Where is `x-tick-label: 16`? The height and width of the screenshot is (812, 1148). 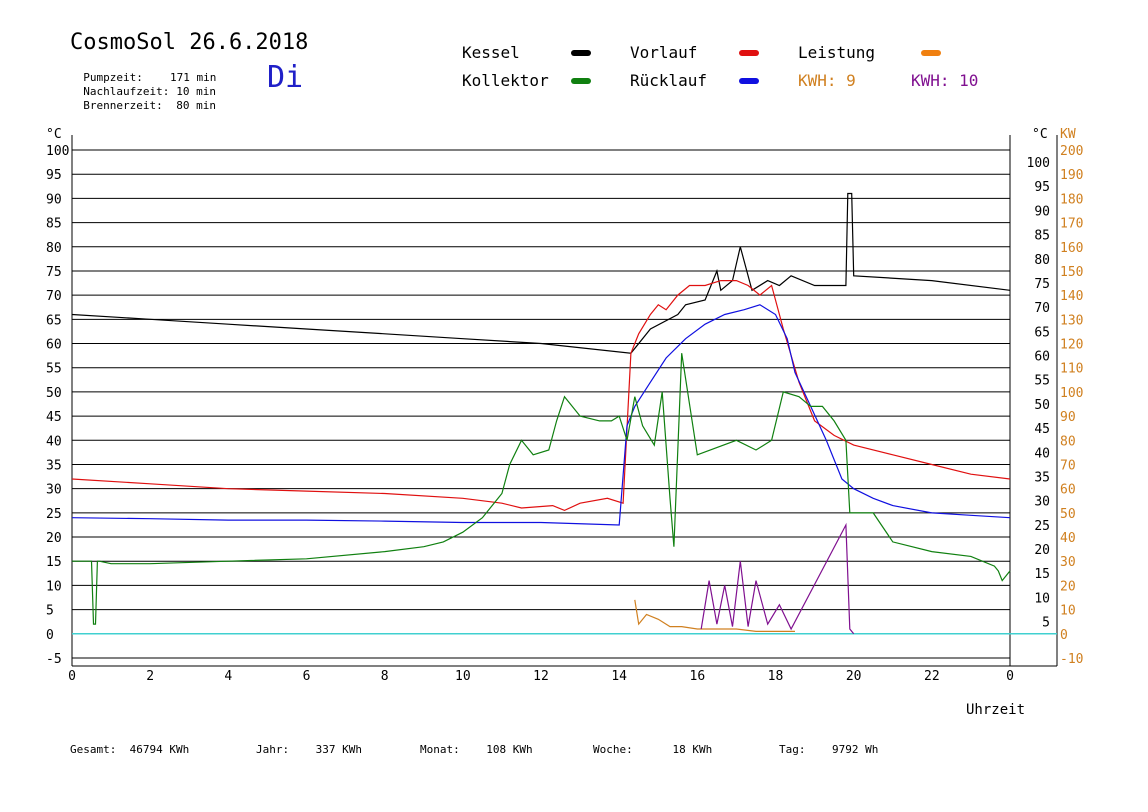
x-tick-label: 16 is located at coordinates (698, 676).